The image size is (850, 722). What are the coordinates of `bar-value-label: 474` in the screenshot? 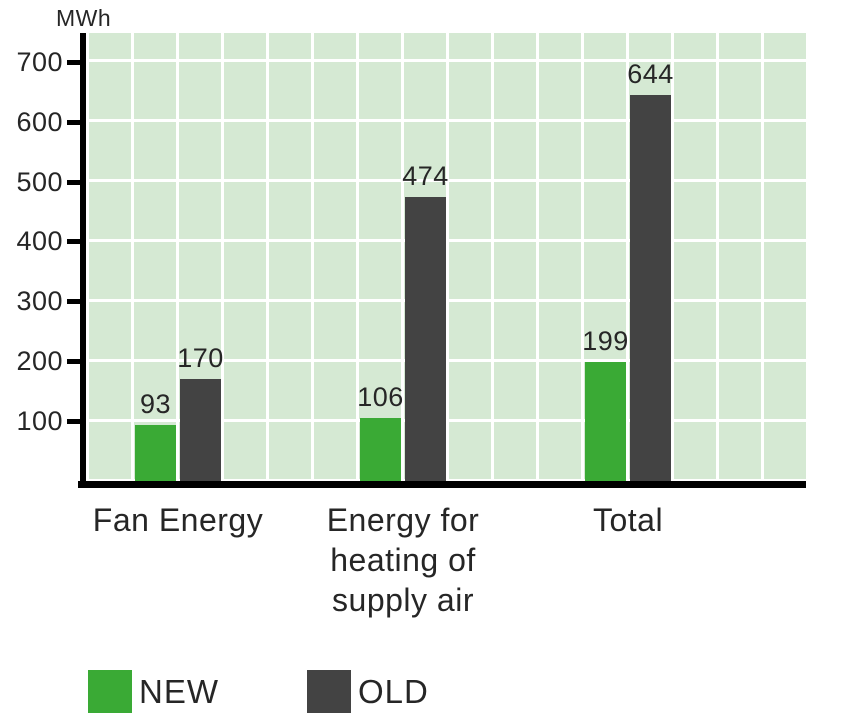 It's located at (425, 176).